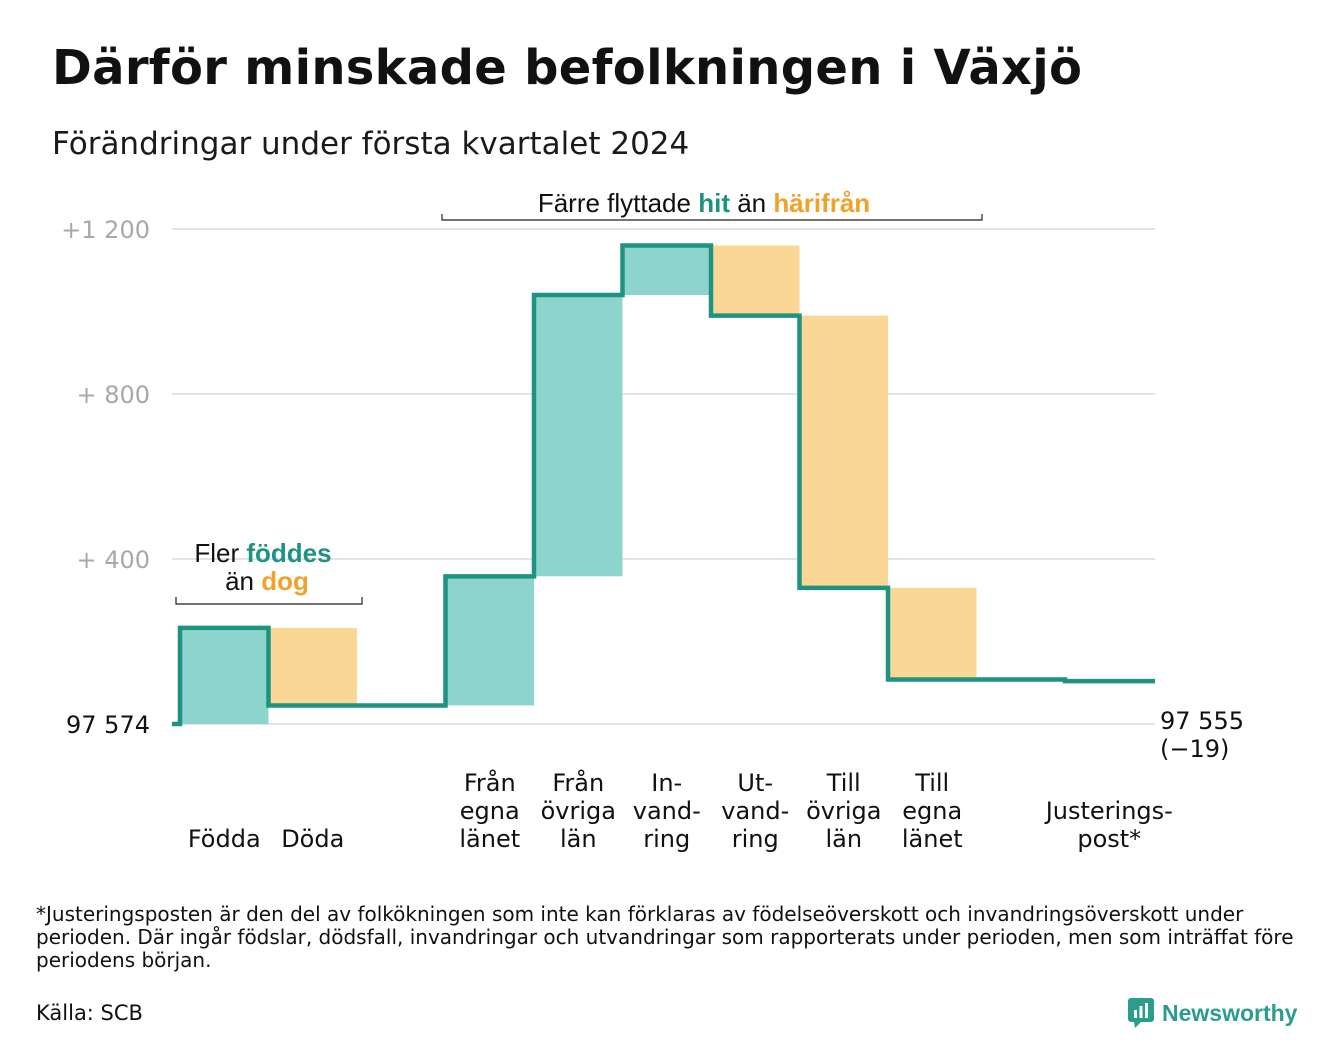 The image size is (1340, 1060). What do you see at coordinates (714, 203) in the screenshot?
I see `annotation-part: hit` at bounding box center [714, 203].